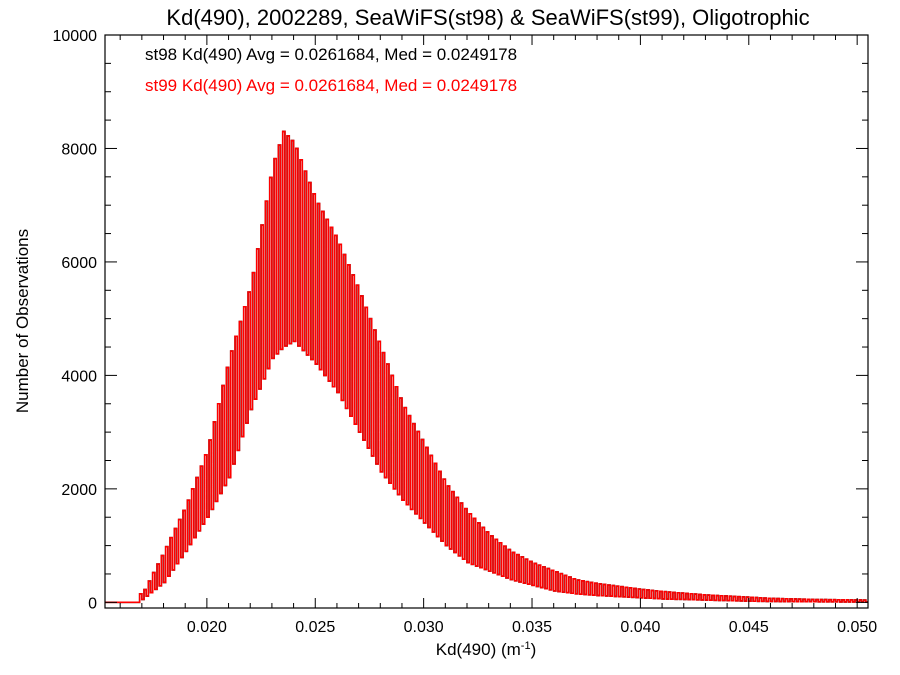  I want to click on x-tick-label: 0.045, so click(749, 627).